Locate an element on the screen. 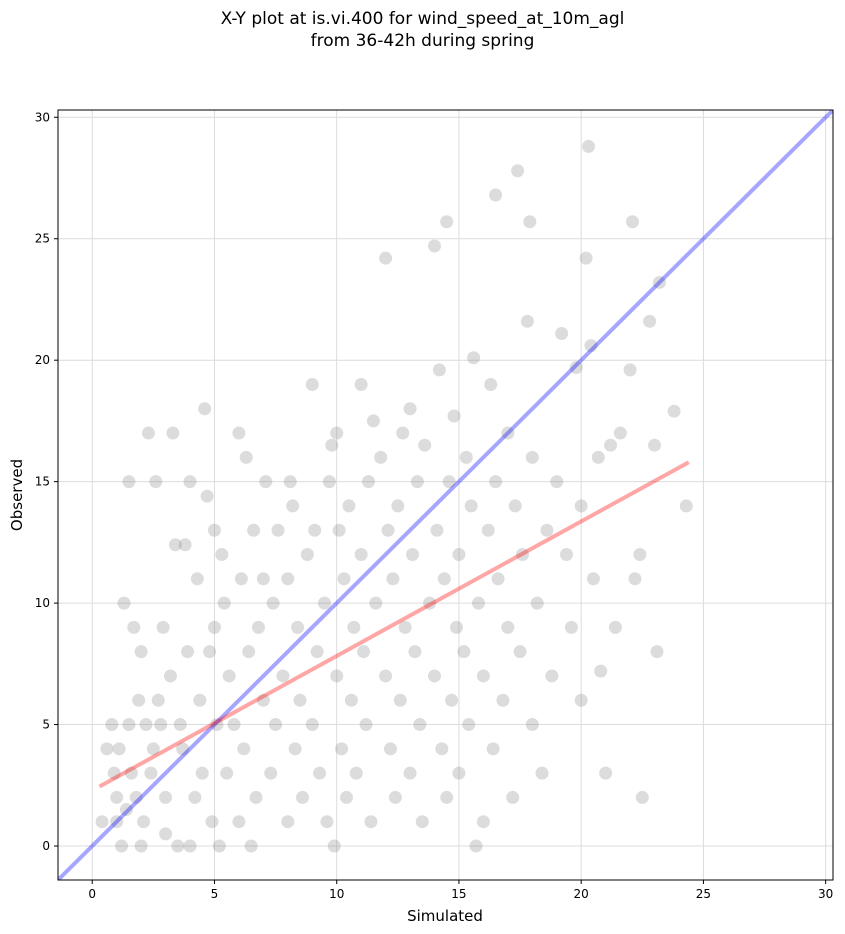 The height and width of the screenshot is (934, 845). x-tick-label: 5 is located at coordinates (215, 894).